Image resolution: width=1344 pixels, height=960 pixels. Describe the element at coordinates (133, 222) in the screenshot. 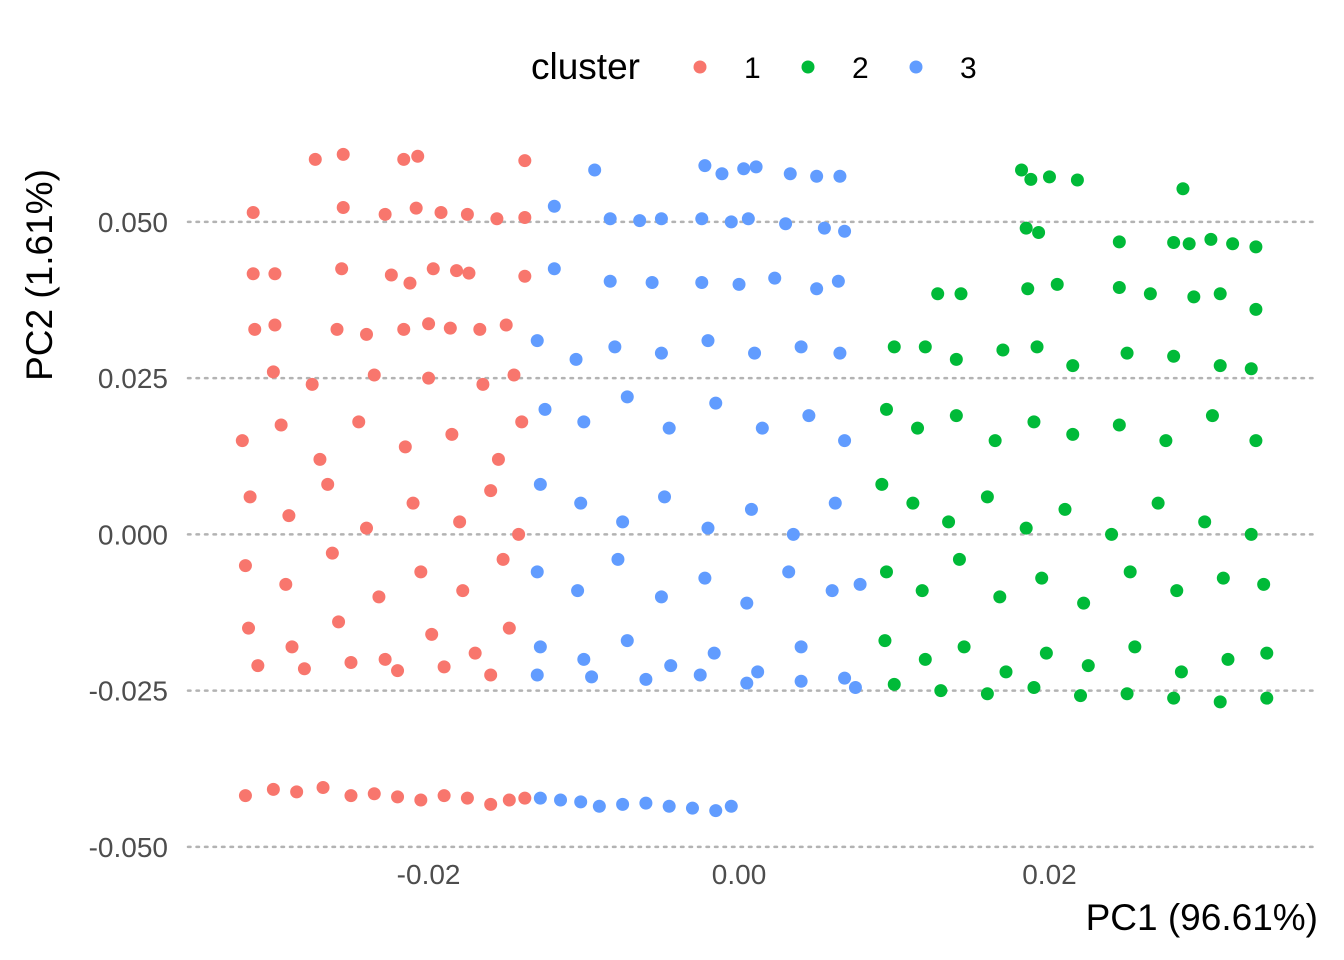

I see `y-tick-label: 0.050` at that location.